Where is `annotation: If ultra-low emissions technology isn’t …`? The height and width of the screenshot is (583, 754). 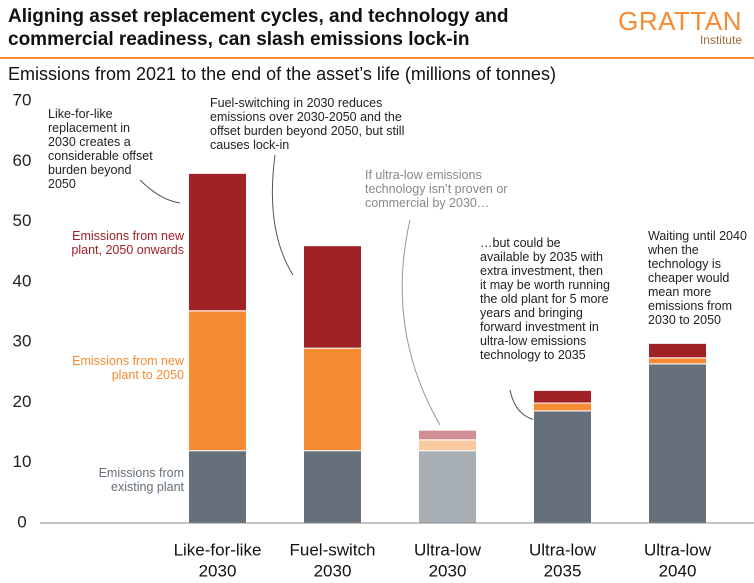
annotation: If ultra-low emissions technology isn’t … is located at coordinates (436, 189).